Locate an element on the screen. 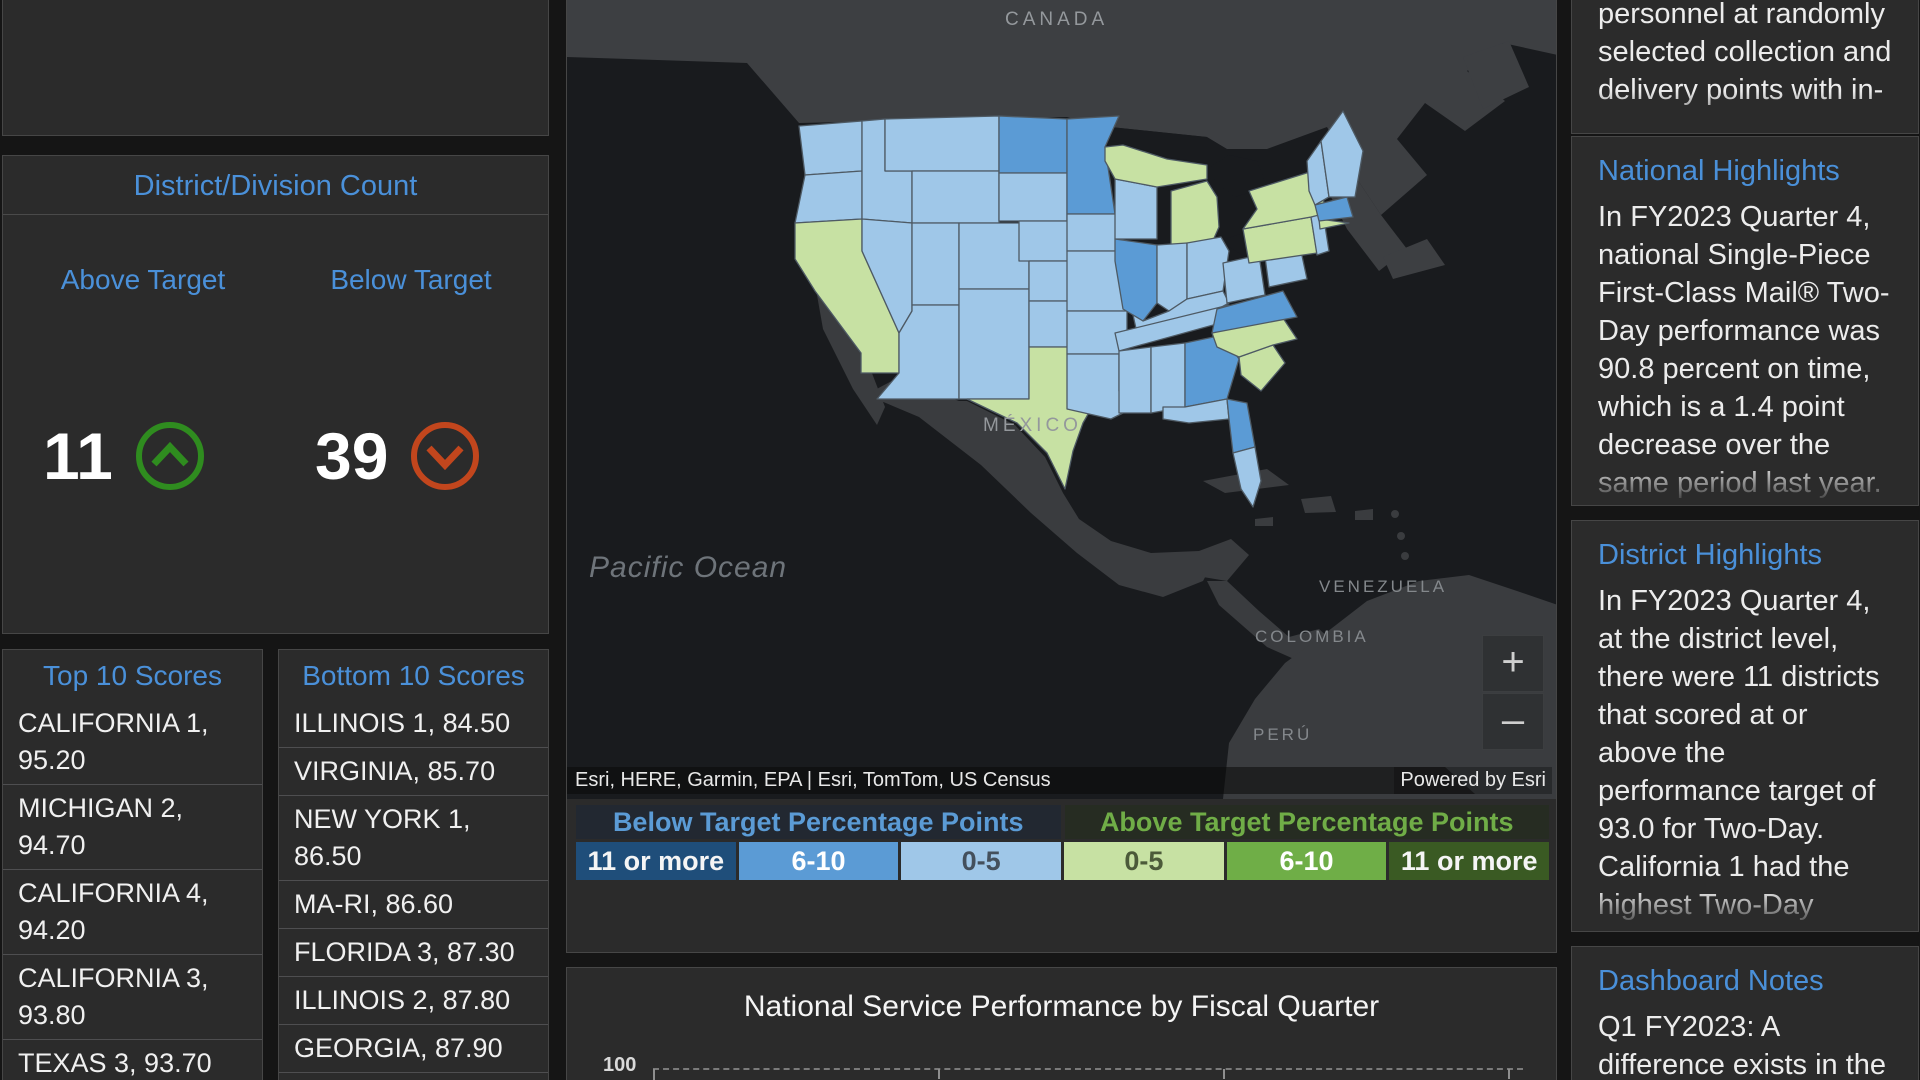  state-oh is located at coordinates (1208, 268).